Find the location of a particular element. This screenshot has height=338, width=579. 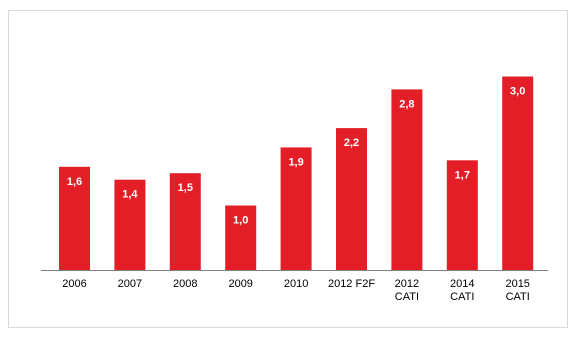

x-tick-label-1: 2007 is located at coordinates (130, 284).